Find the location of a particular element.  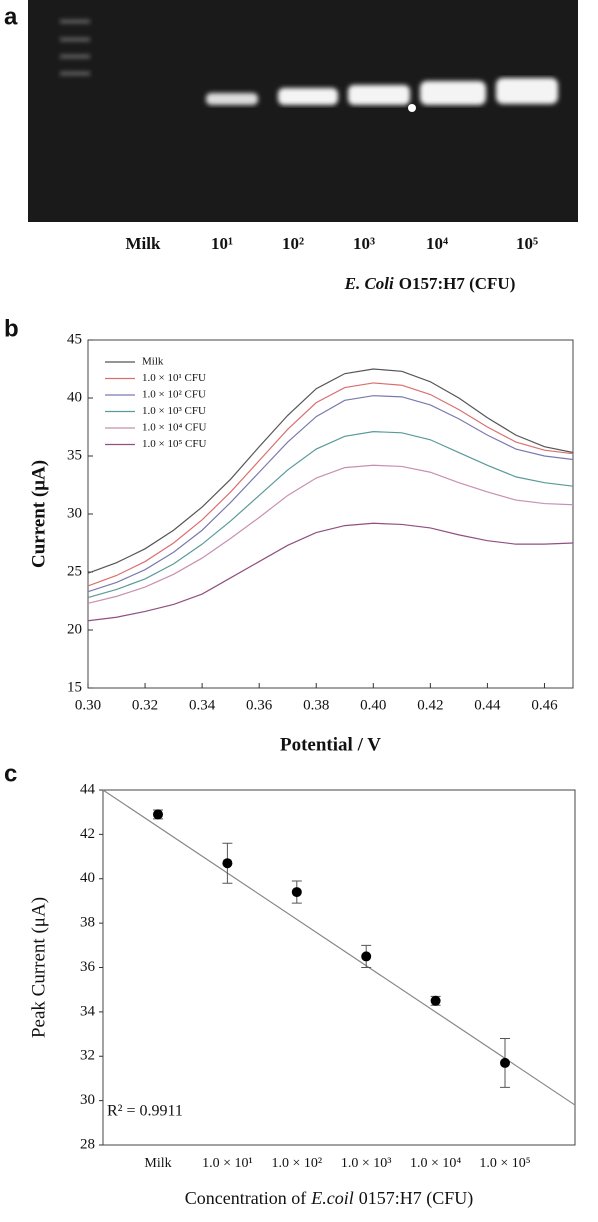

lane-label: 10² is located at coordinates (293, 243).